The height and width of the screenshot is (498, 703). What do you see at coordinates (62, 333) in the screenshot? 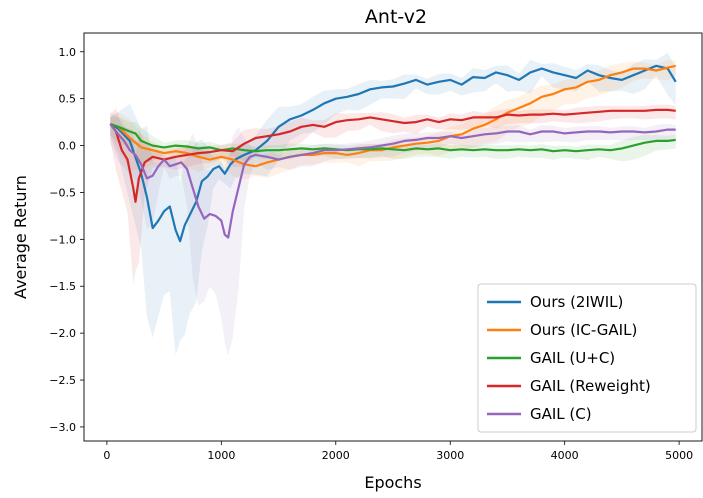
I see `y-tick-label: −2.0` at bounding box center [62, 333].